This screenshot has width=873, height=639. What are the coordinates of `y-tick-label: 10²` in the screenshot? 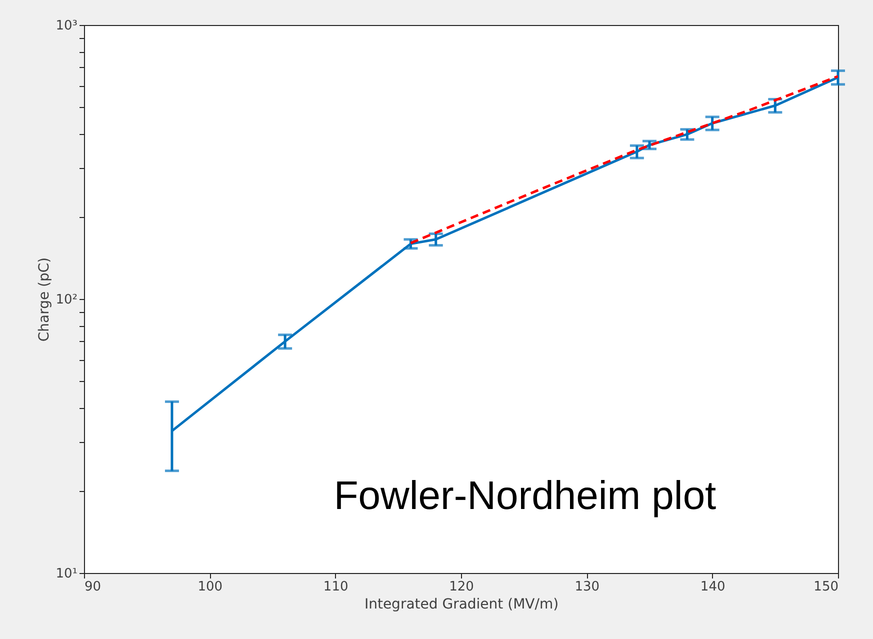 It's located at (67, 300).